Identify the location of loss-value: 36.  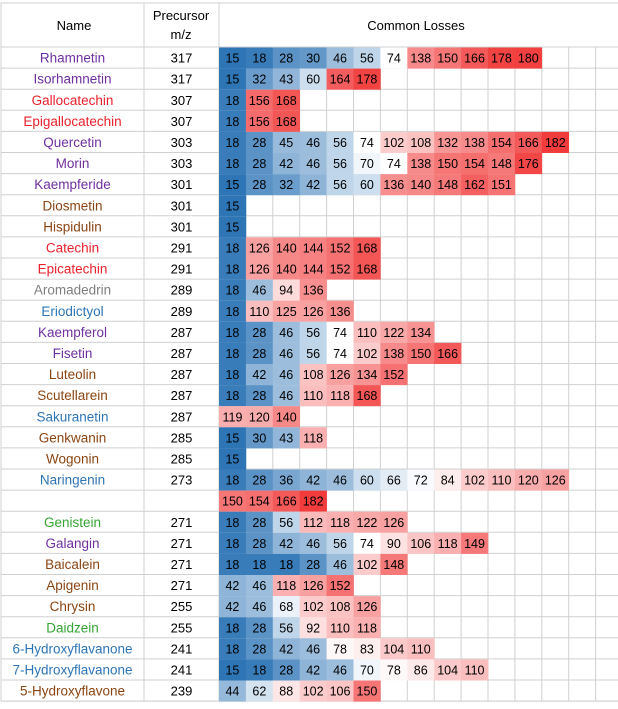
(286, 481).